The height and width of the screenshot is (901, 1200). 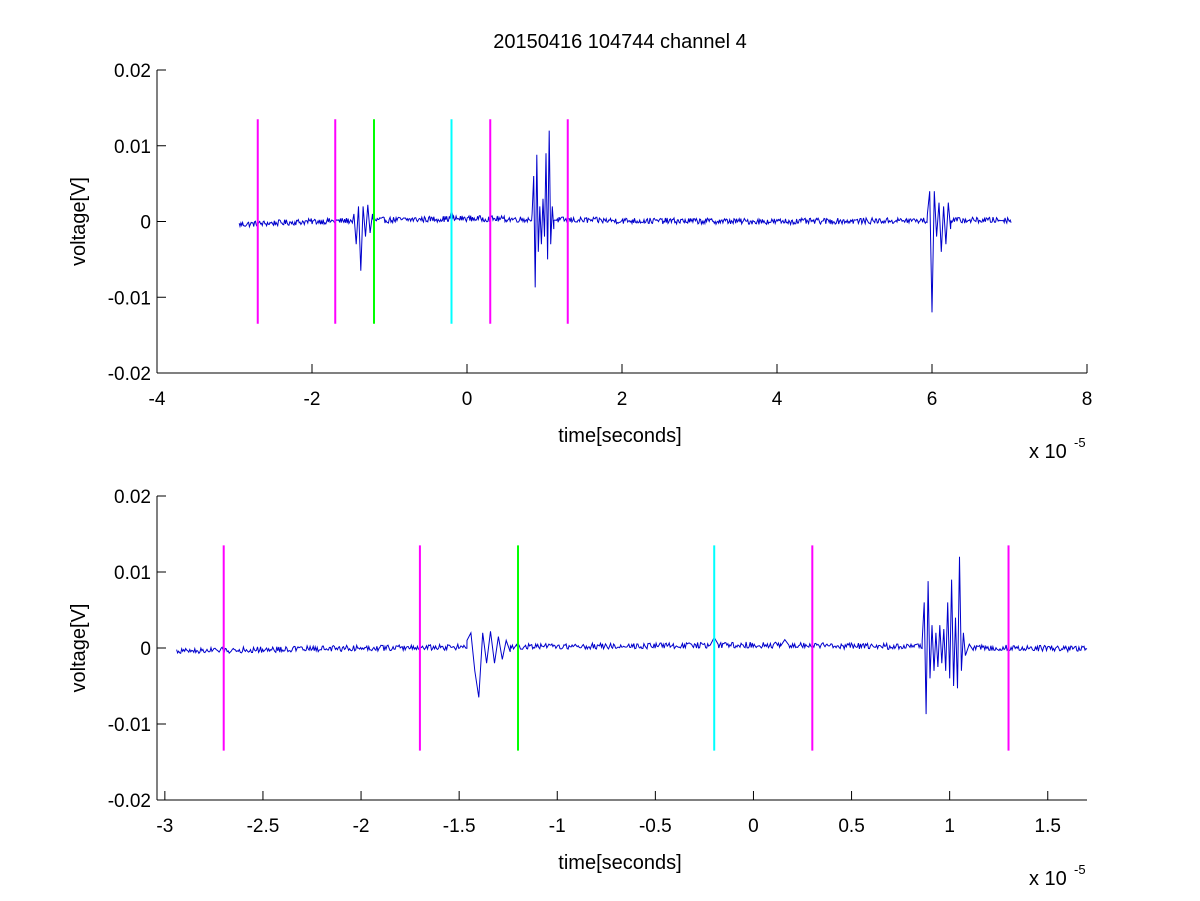 What do you see at coordinates (620, 42) in the screenshot?
I see `figure-title: 20150416 104744 channel 4` at bounding box center [620, 42].